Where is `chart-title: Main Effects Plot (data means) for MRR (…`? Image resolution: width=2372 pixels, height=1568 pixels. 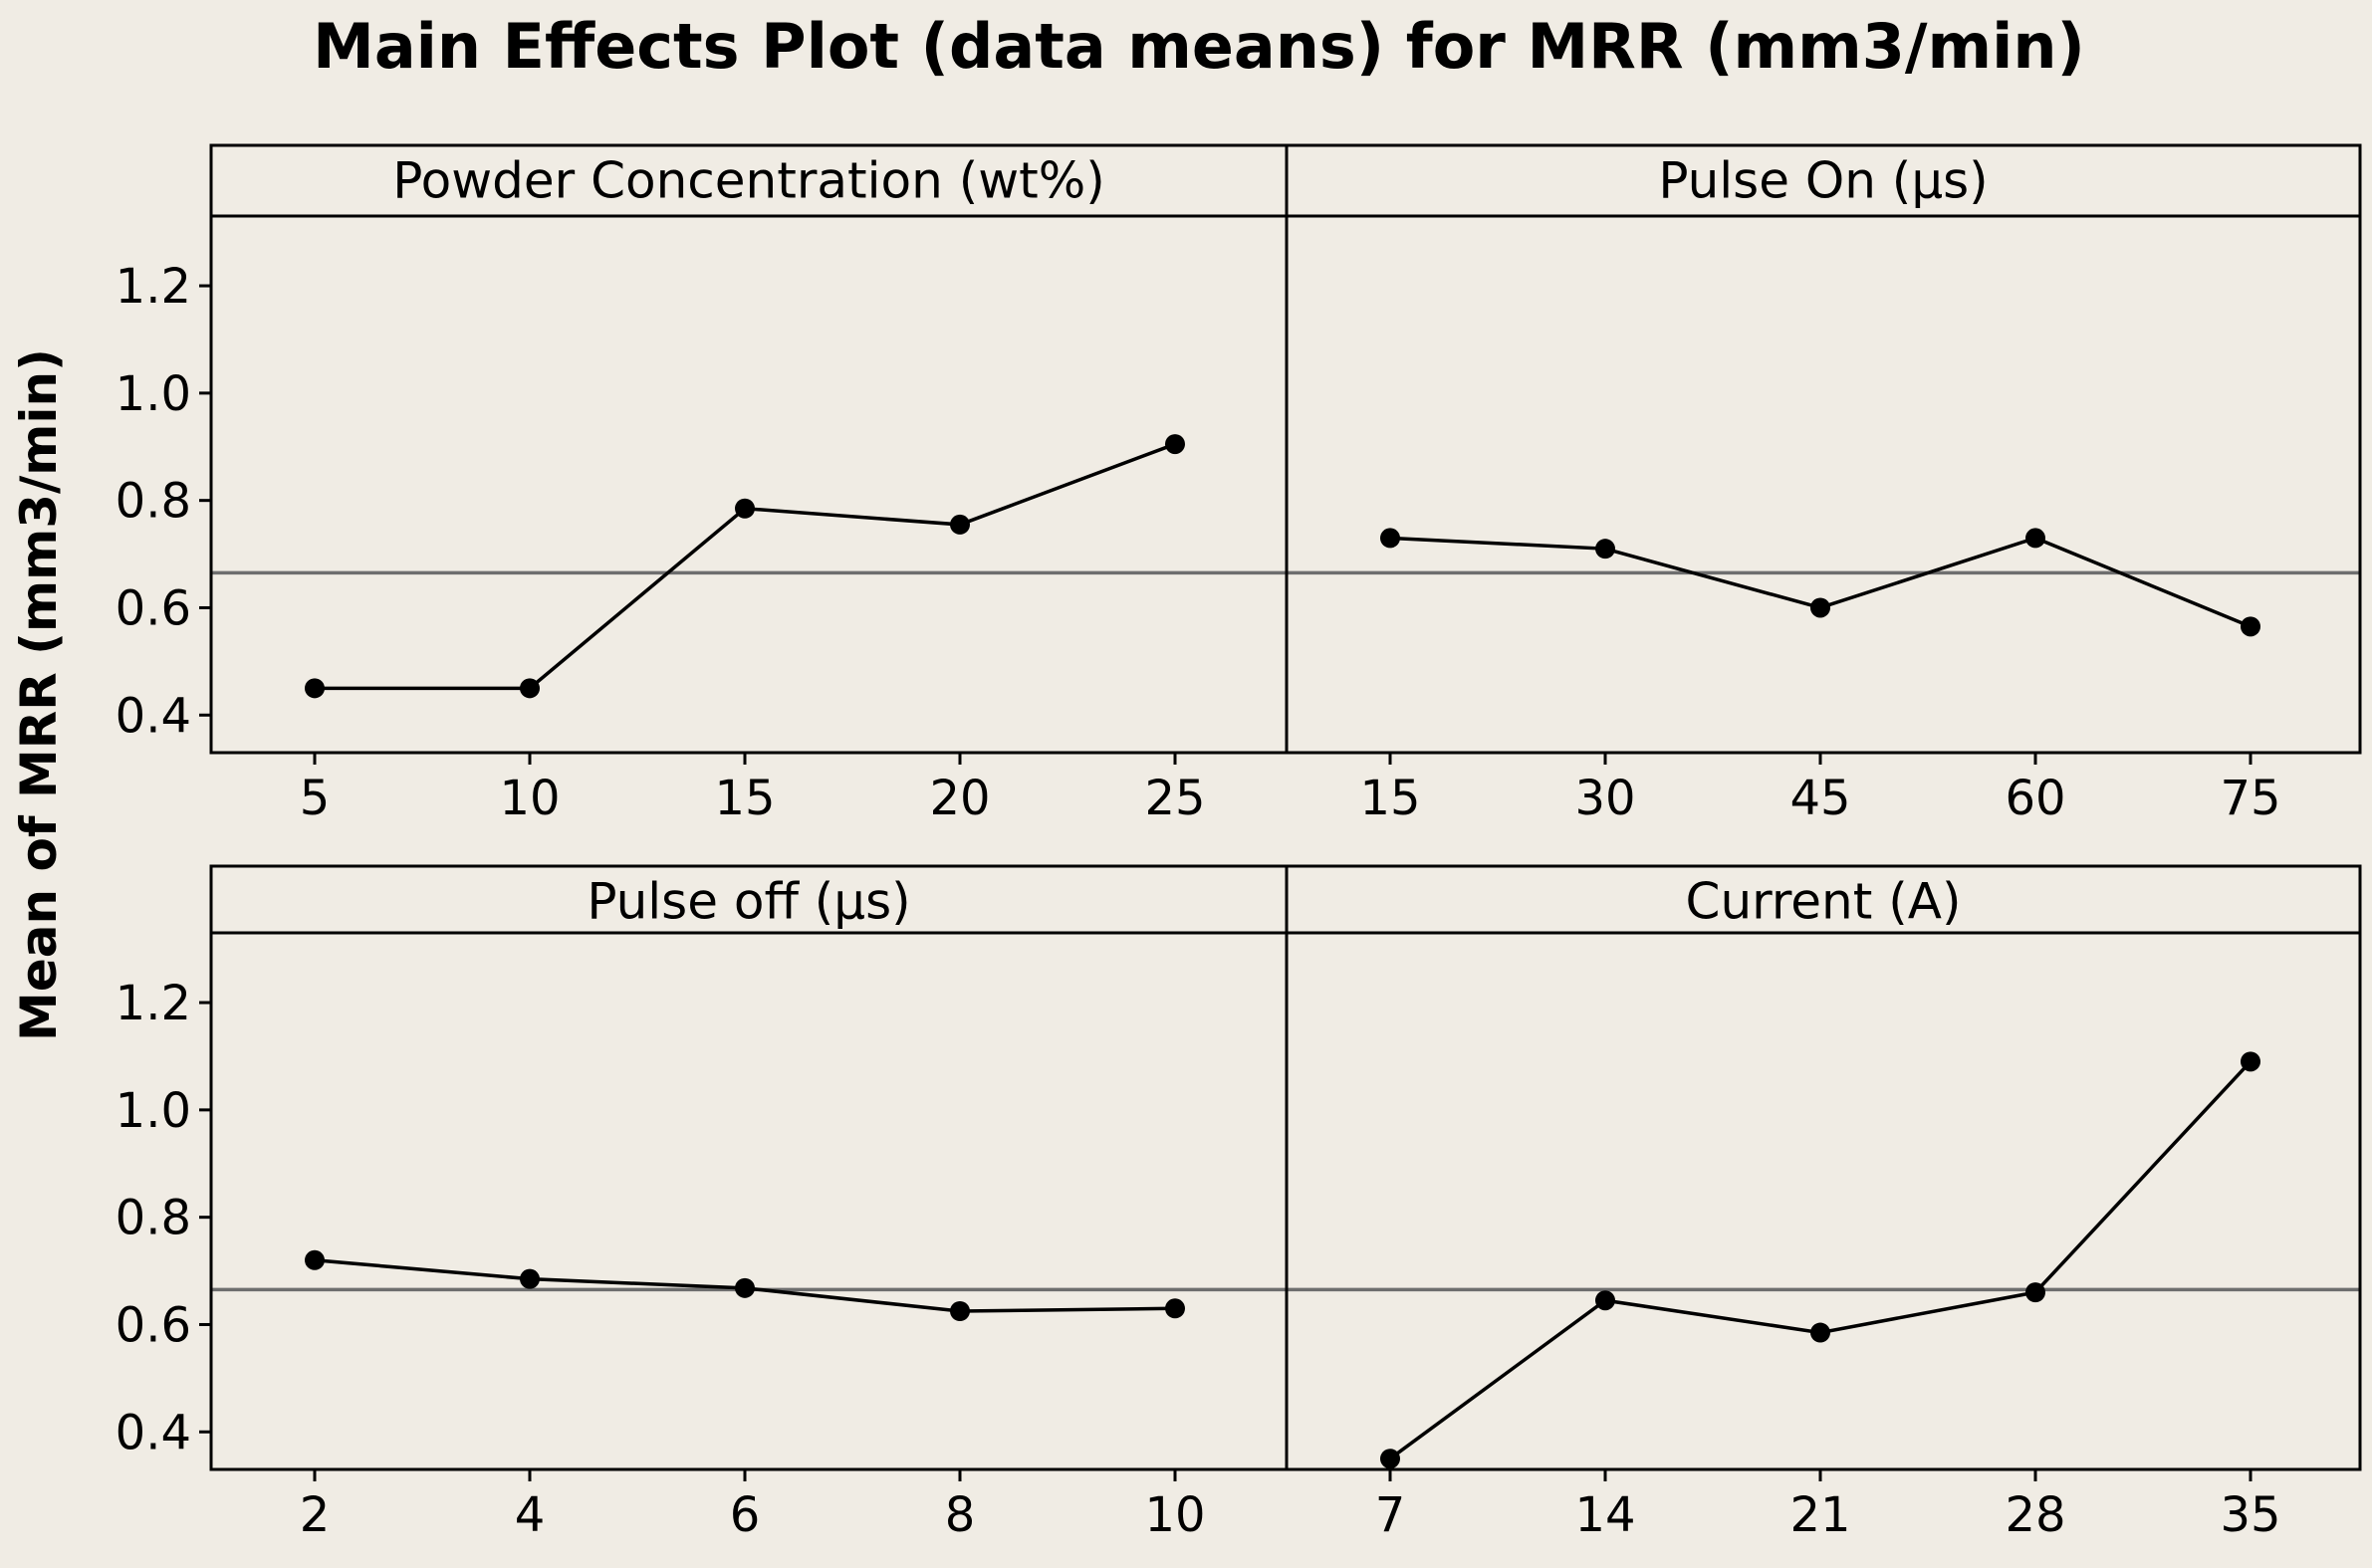
chart-title: Main Effects Plot (data means) for MRR (… is located at coordinates (1199, 47).